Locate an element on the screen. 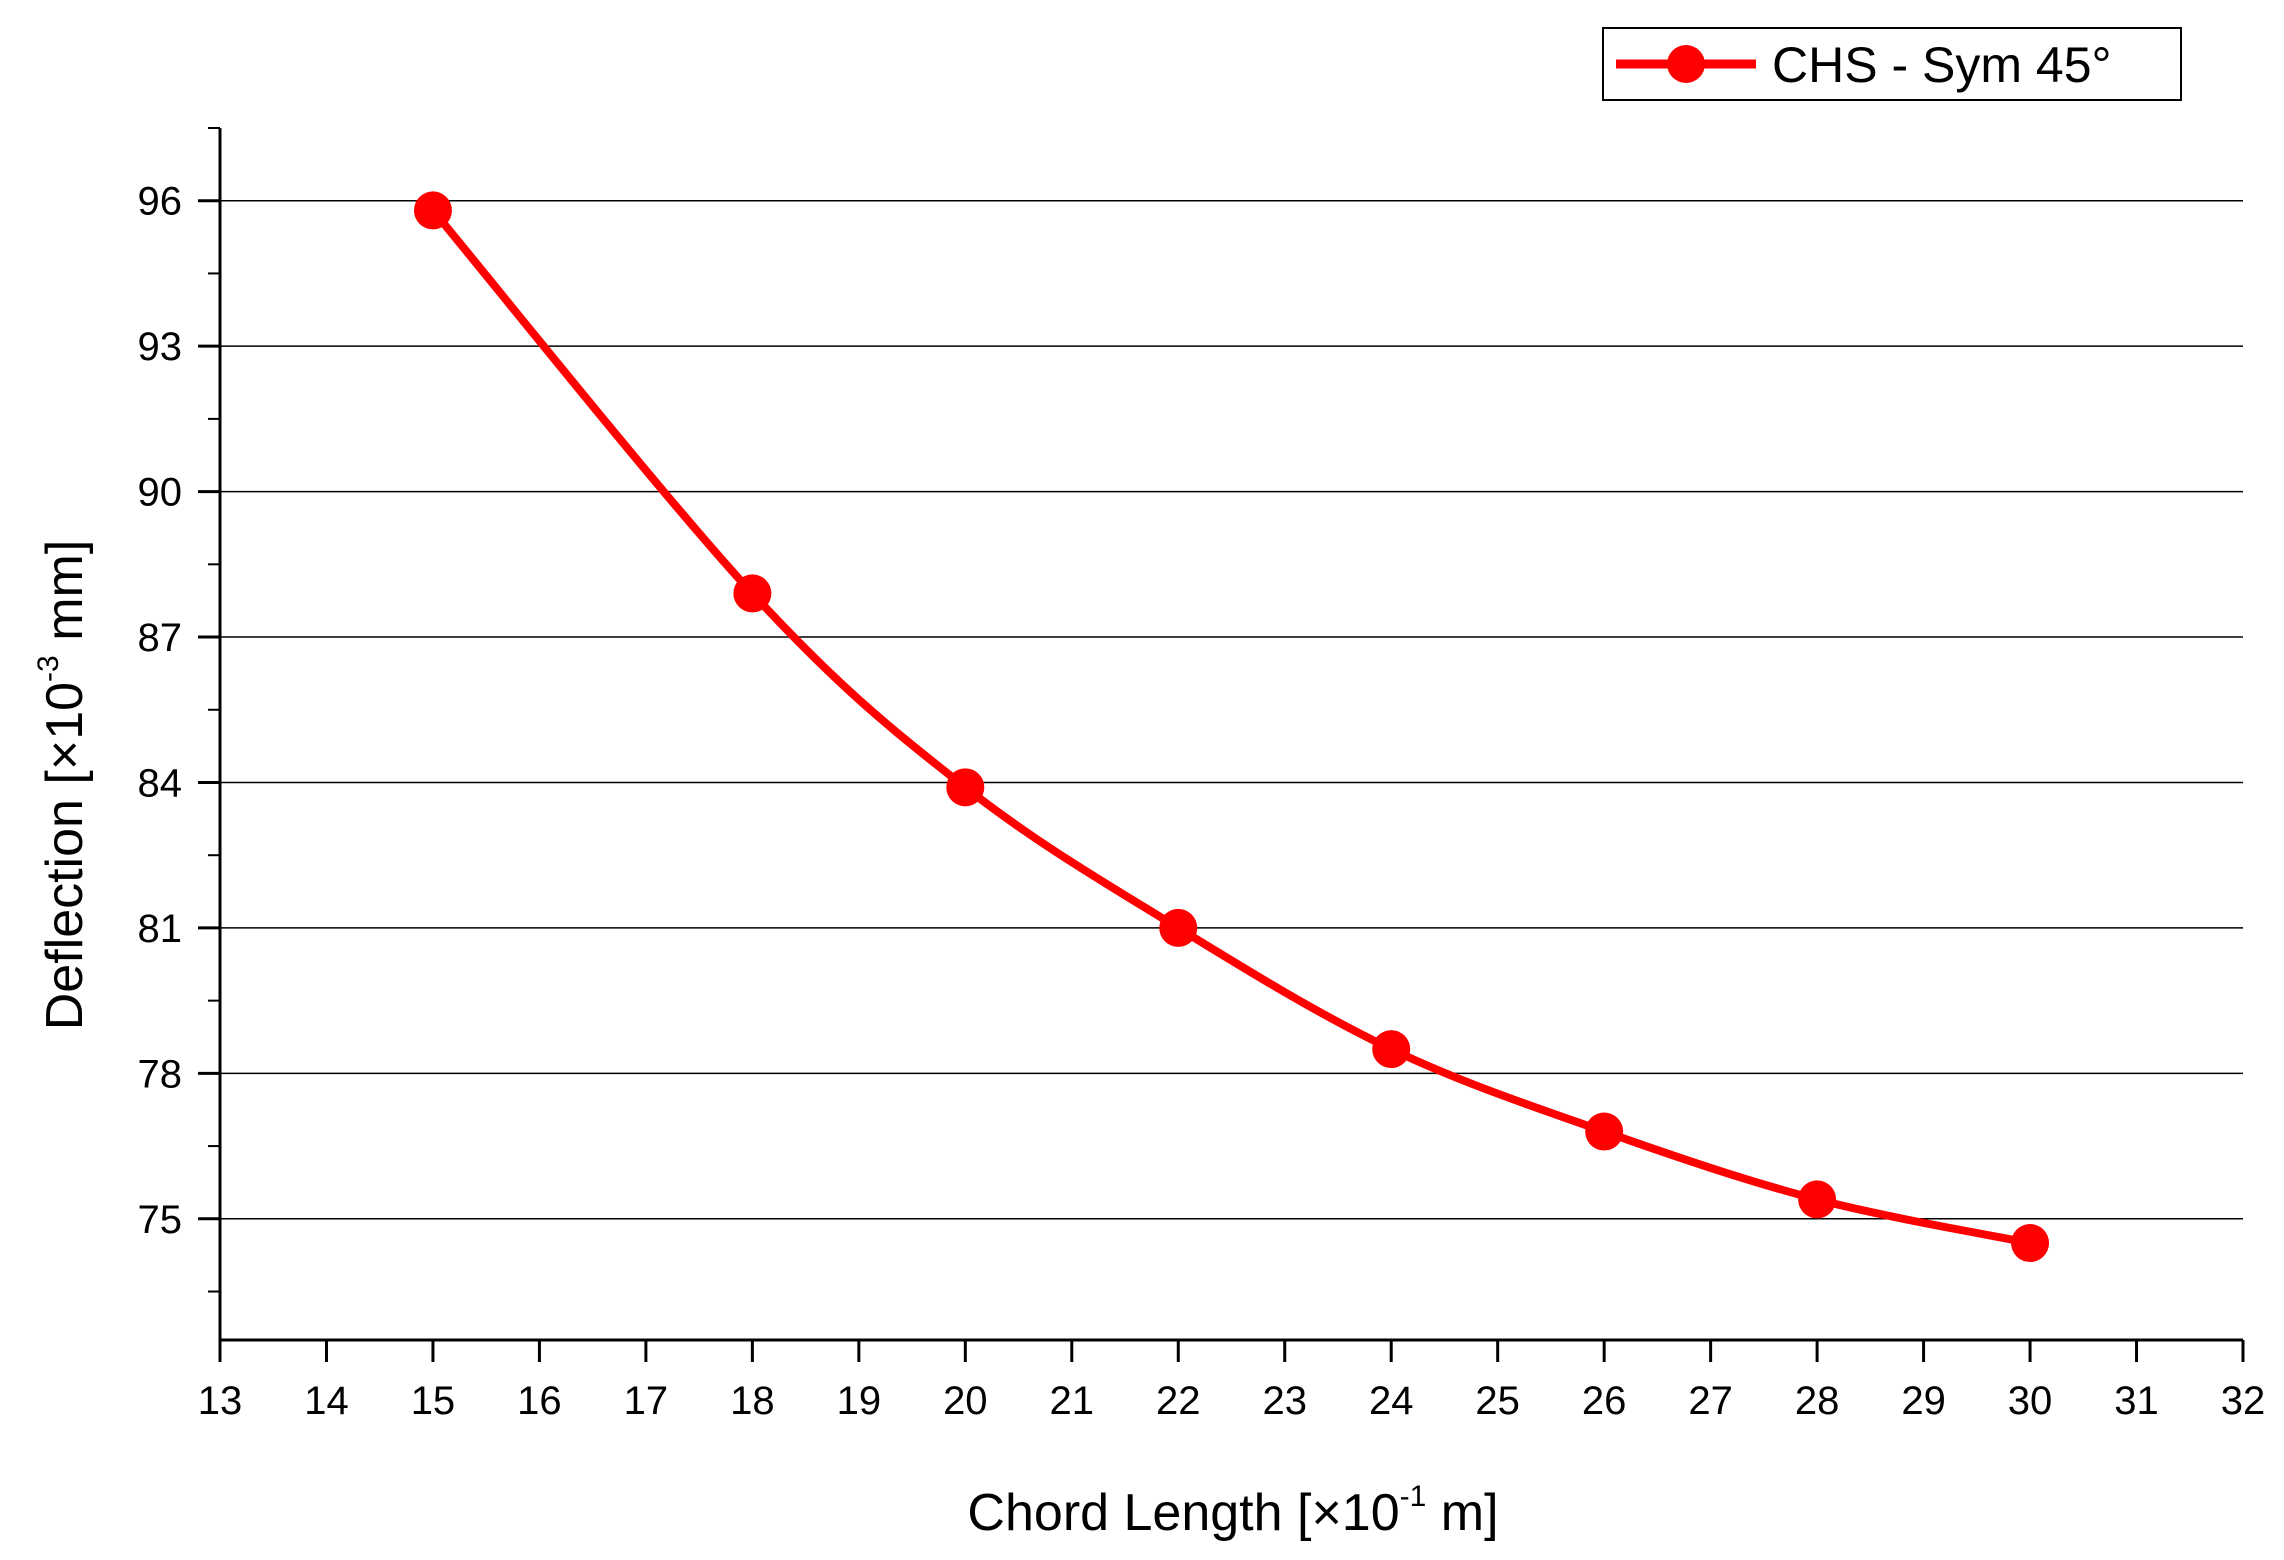 This screenshot has width=2284, height=1560. legend: CHS - Sym 45° is located at coordinates (1892, 64).